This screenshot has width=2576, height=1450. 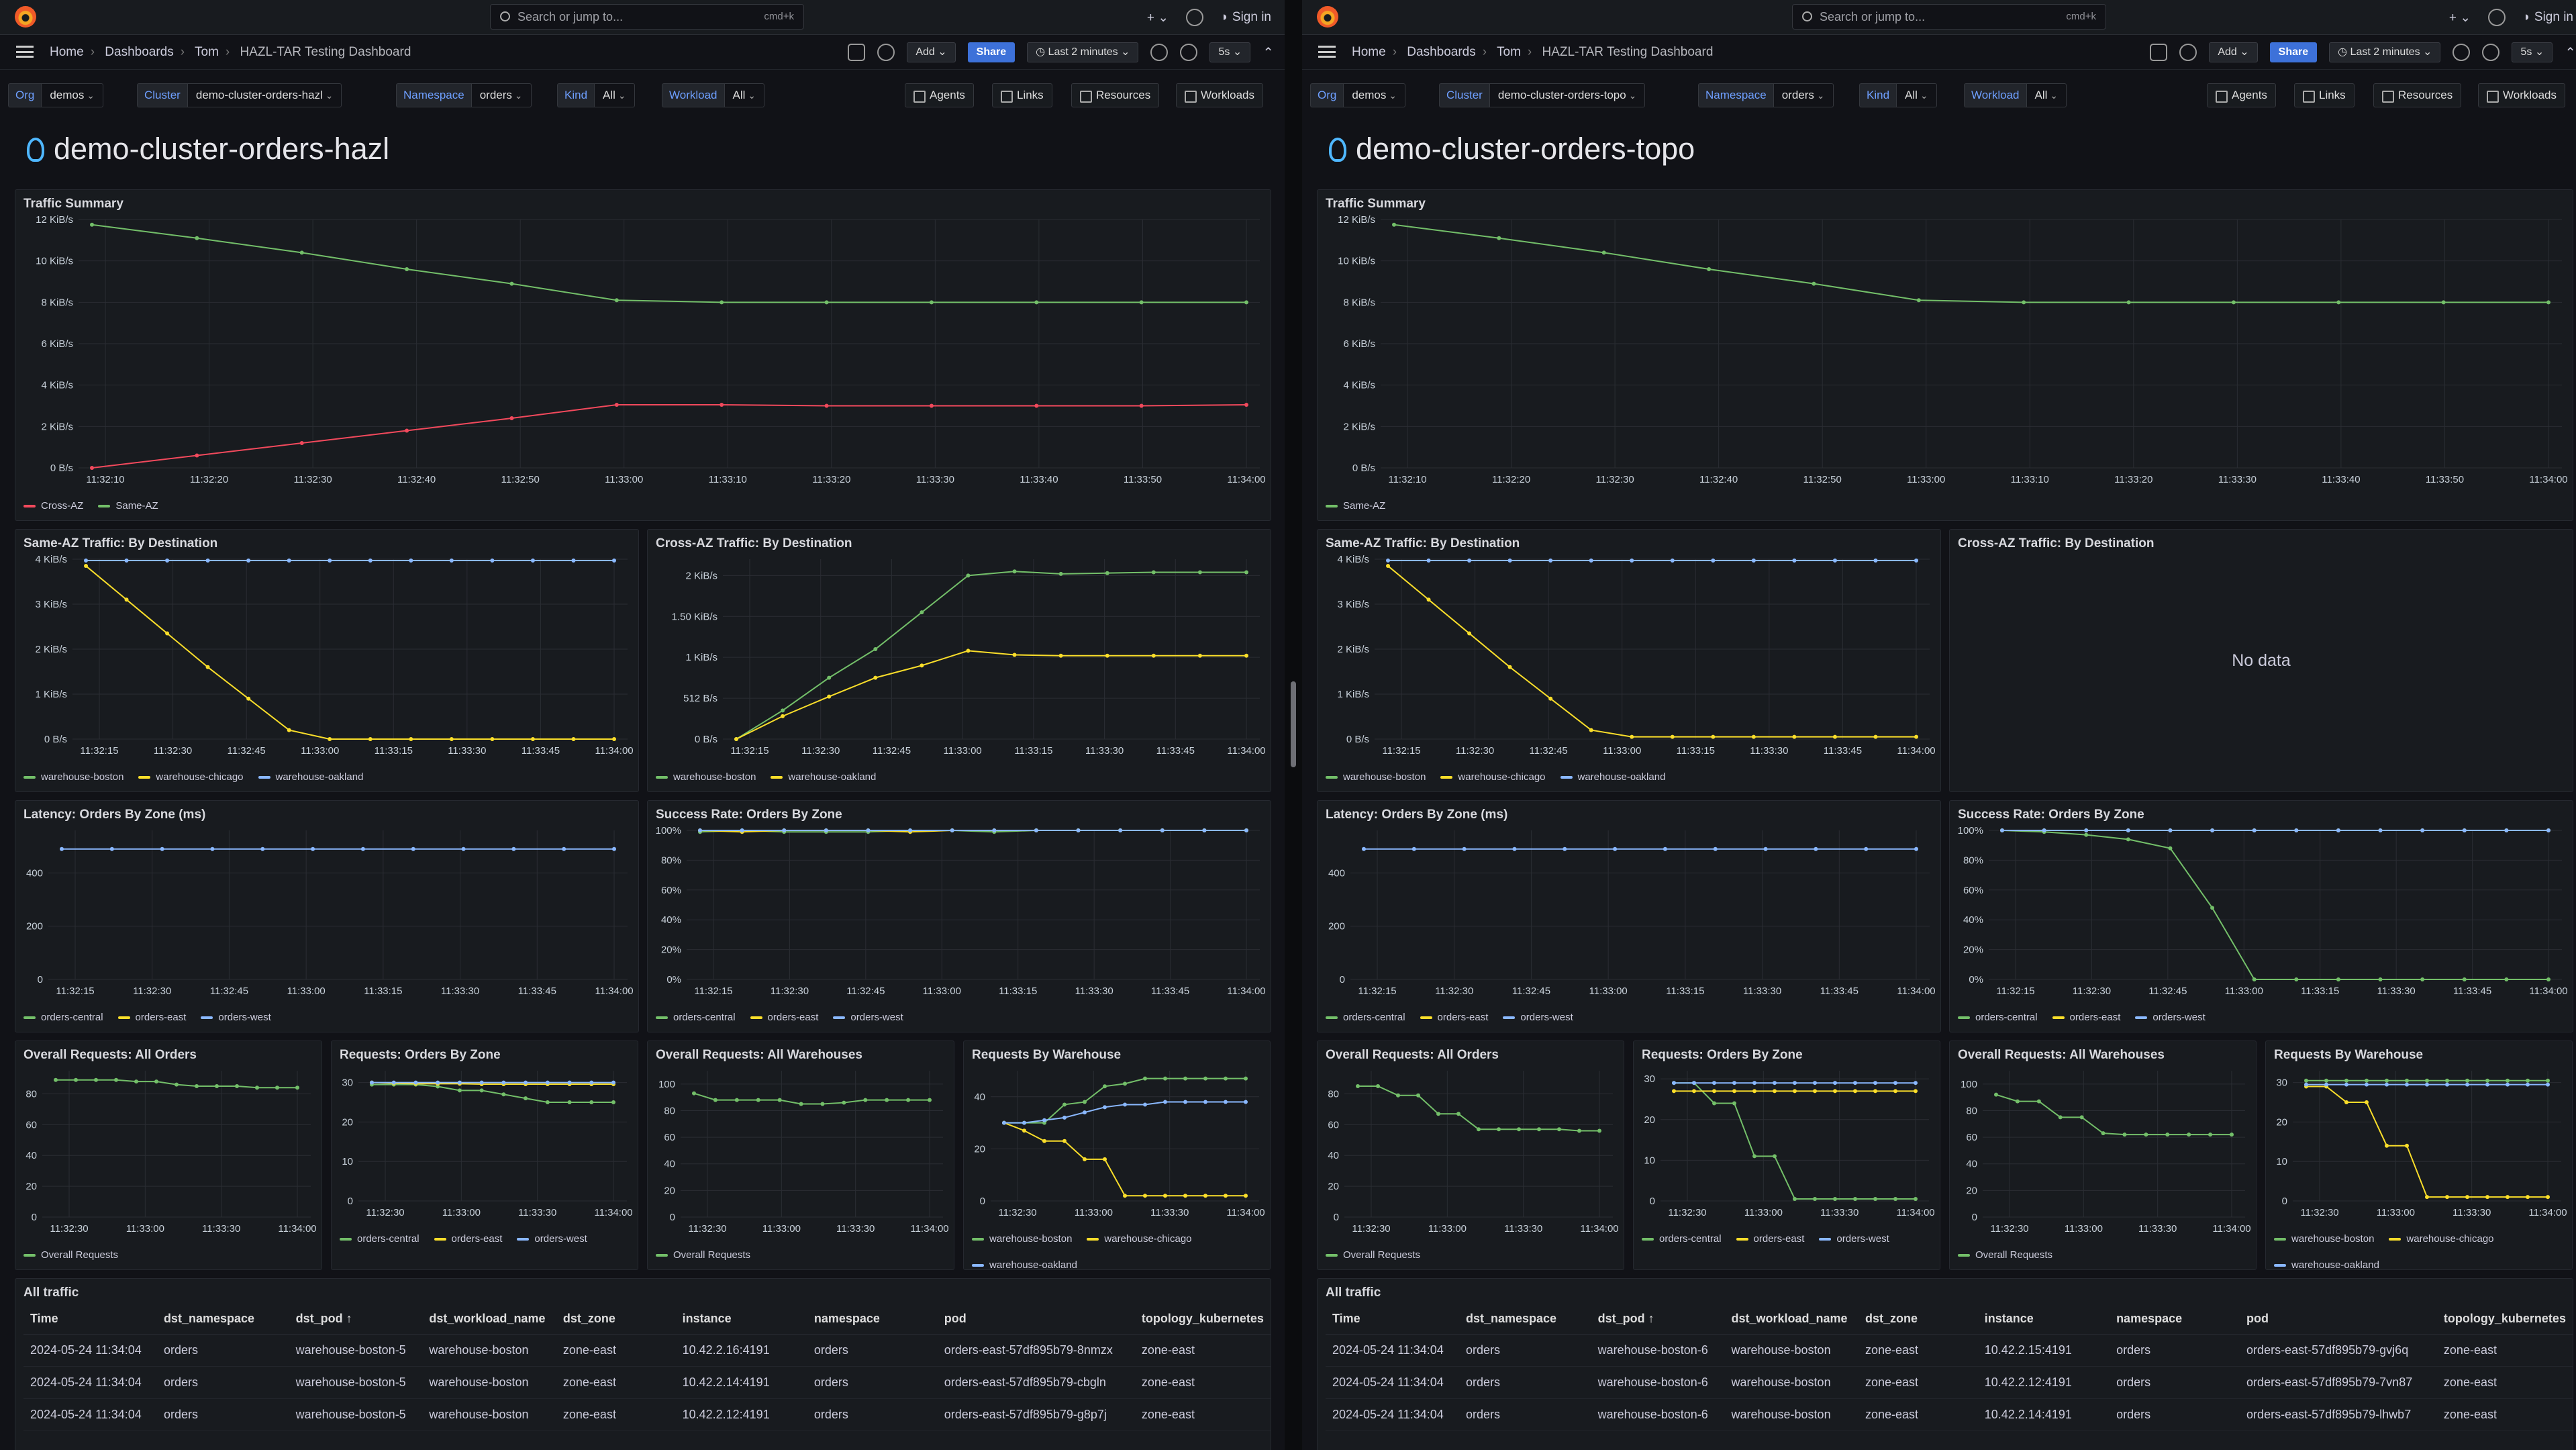 What do you see at coordinates (2005, 1255) in the screenshot?
I see `legend-item: Overall Requests` at bounding box center [2005, 1255].